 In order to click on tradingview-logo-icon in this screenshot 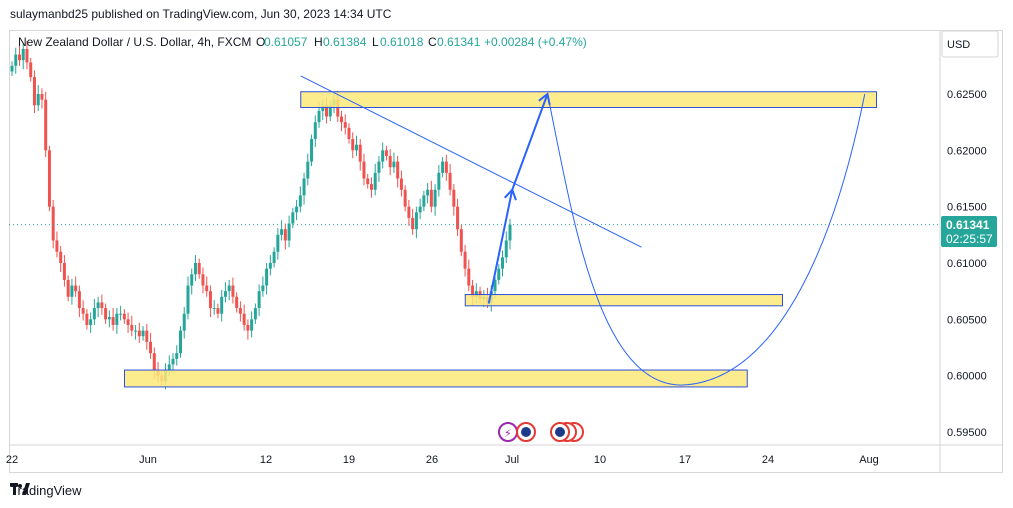, I will do `click(20, 489)`.